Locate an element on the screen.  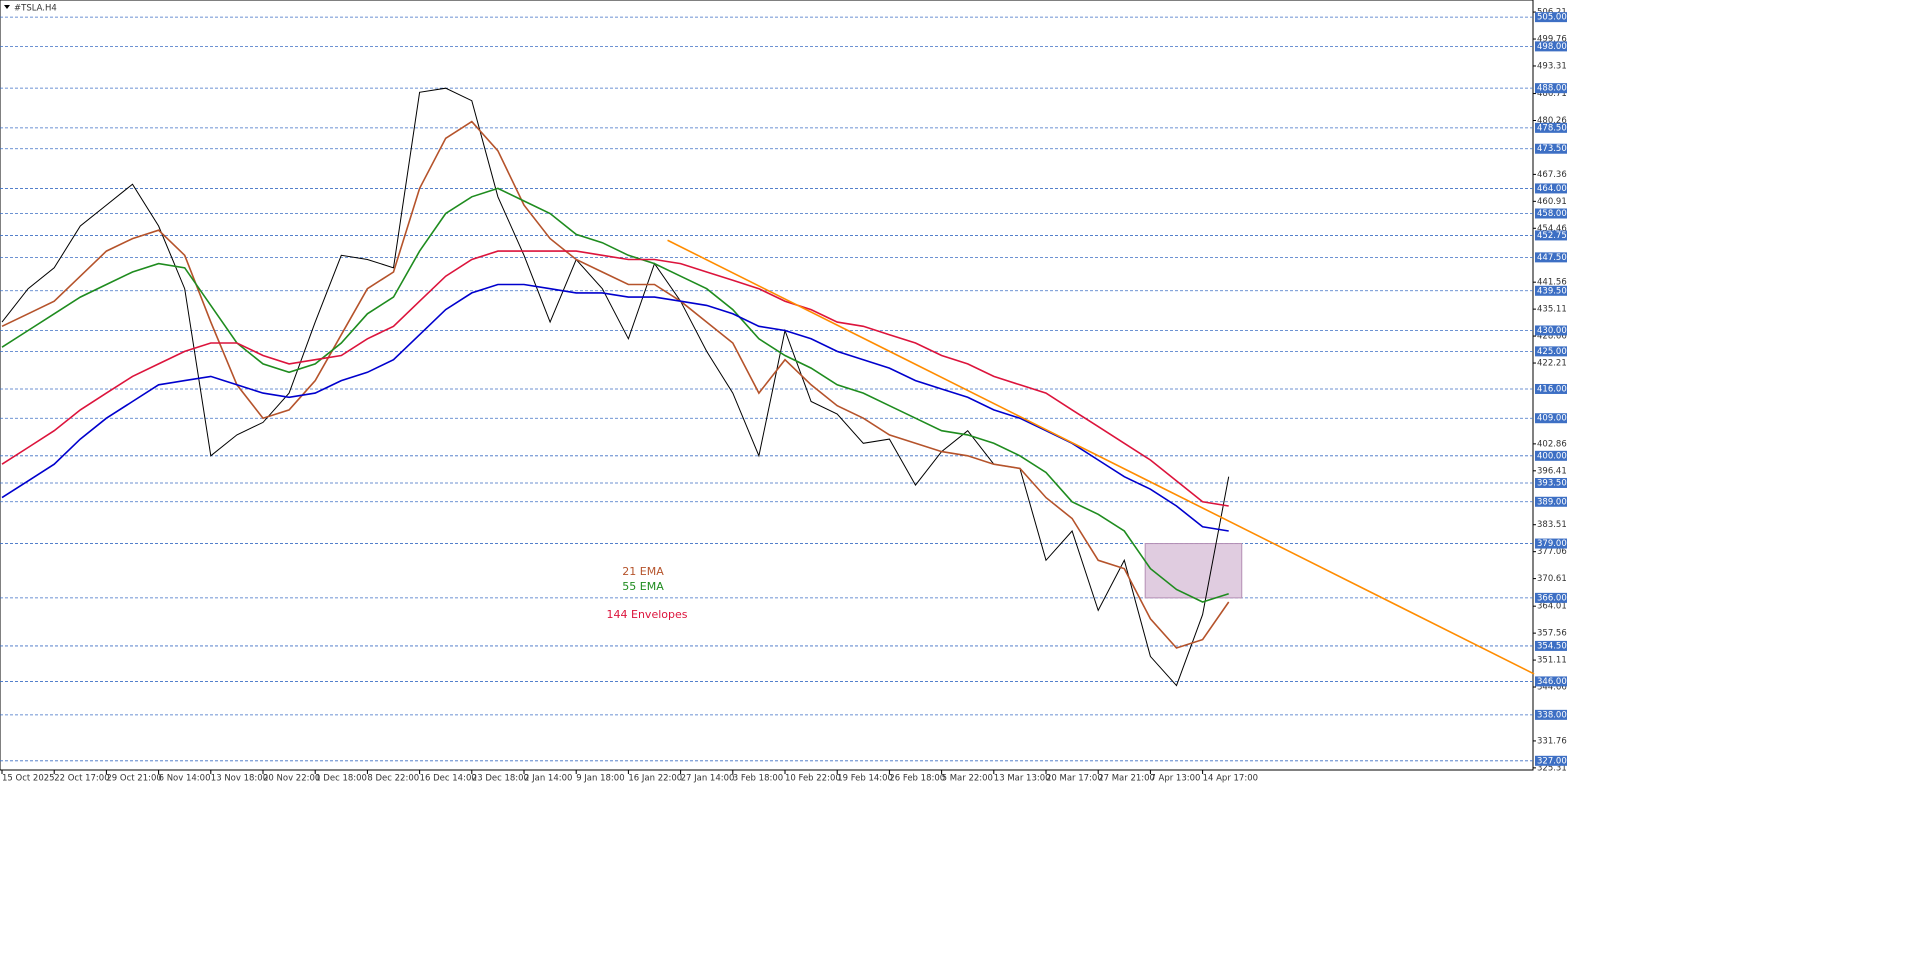
x-tick-label: 6 Nov 14:00 is located at coordinates (185, 779).